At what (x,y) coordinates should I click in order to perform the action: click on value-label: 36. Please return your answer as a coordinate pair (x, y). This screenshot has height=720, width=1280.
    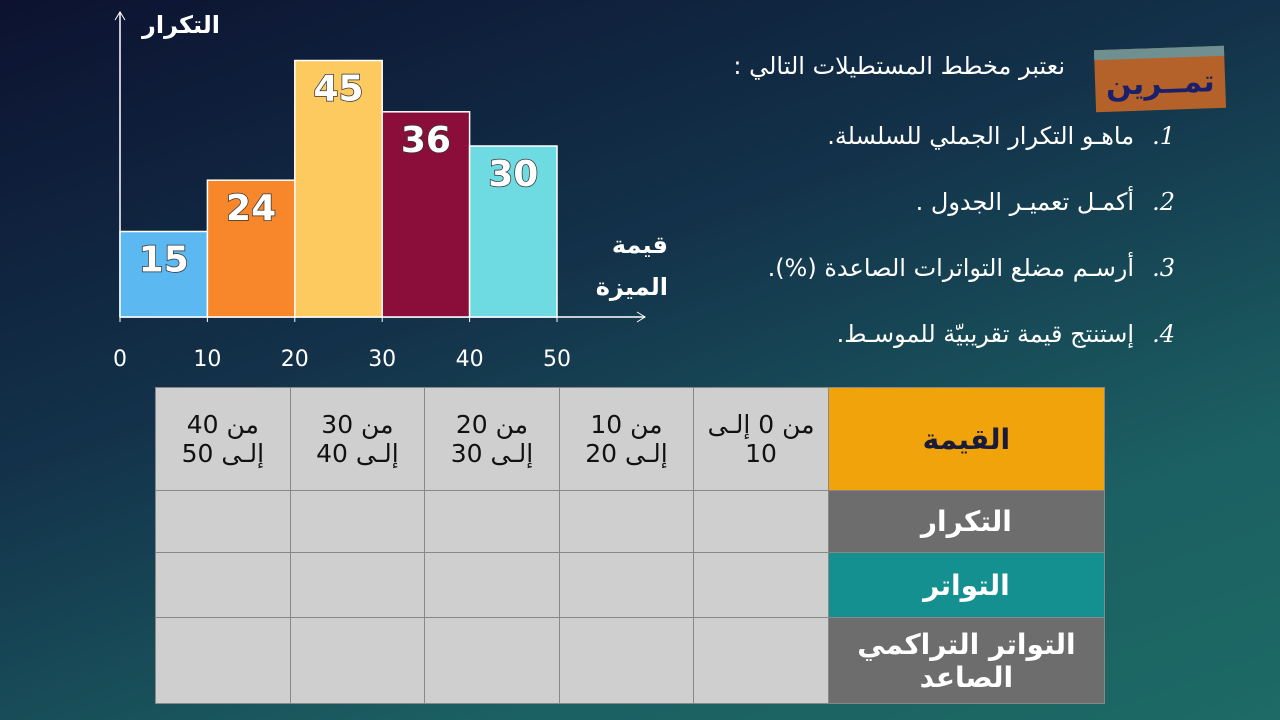
    Looking at the image, I should click on (426, 140).